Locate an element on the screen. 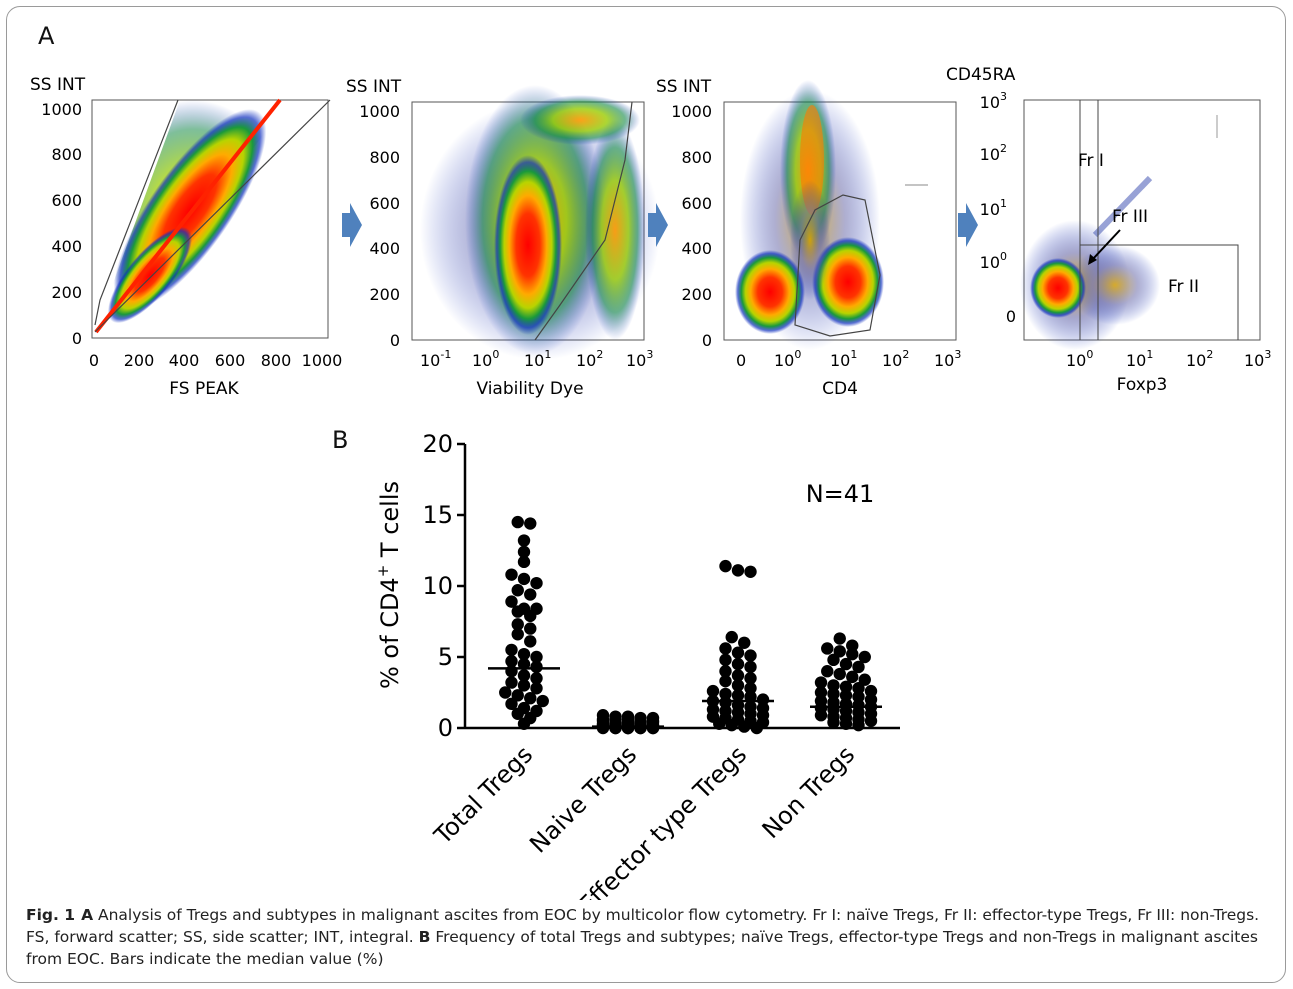 The image size is (1293, 989). flow-plot-2-xticks: 10⁻¹ 10⁰ 10¹ 10² 10³ is located at coordinates (536, 359).